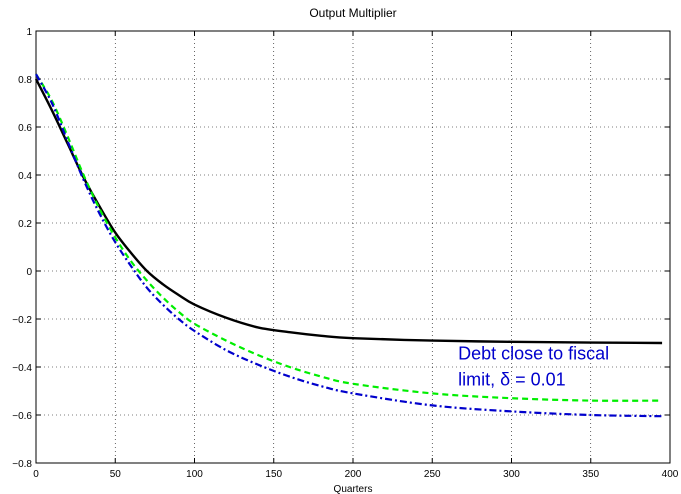  What do you see at coordinates (25, 80) in the screenshot?
I see `y-tick-label: 0.8` at bounding box center [25, 80].